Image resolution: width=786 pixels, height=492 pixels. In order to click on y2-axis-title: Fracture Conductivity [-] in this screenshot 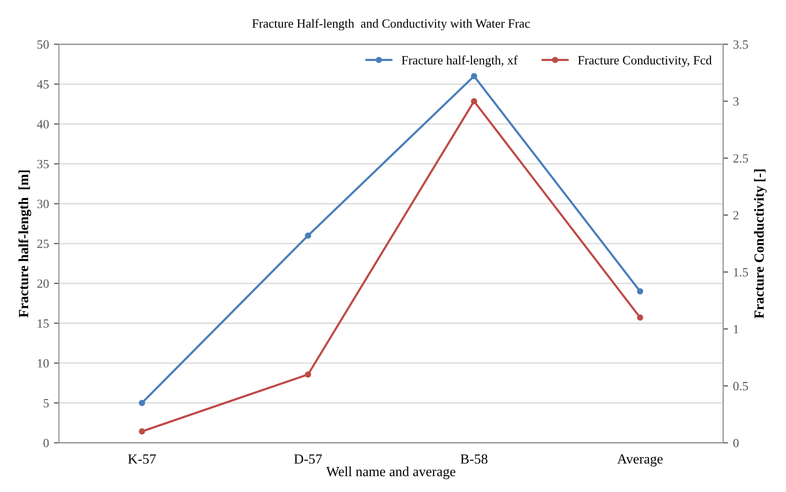, I will do `click(760, 243)`.